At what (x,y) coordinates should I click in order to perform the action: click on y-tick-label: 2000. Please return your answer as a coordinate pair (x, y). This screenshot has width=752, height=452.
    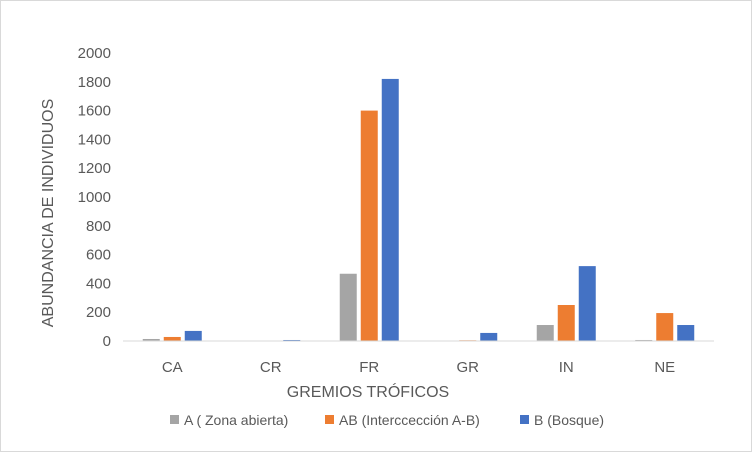
    Looking at the image, I should click on (94, 53).